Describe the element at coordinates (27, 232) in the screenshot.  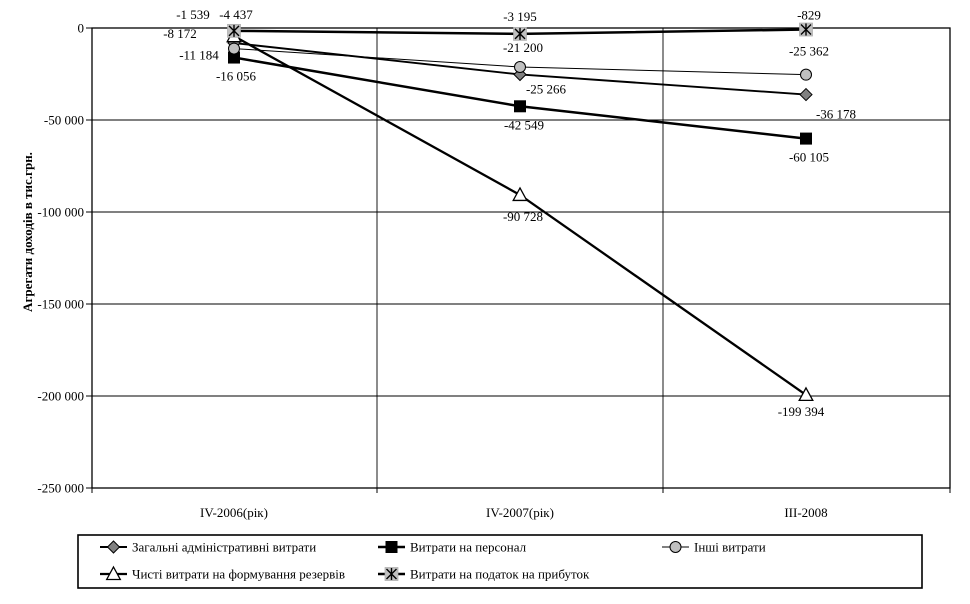
I see `y-axis-title: Агрегати доходів в тис.грн.` at that location.